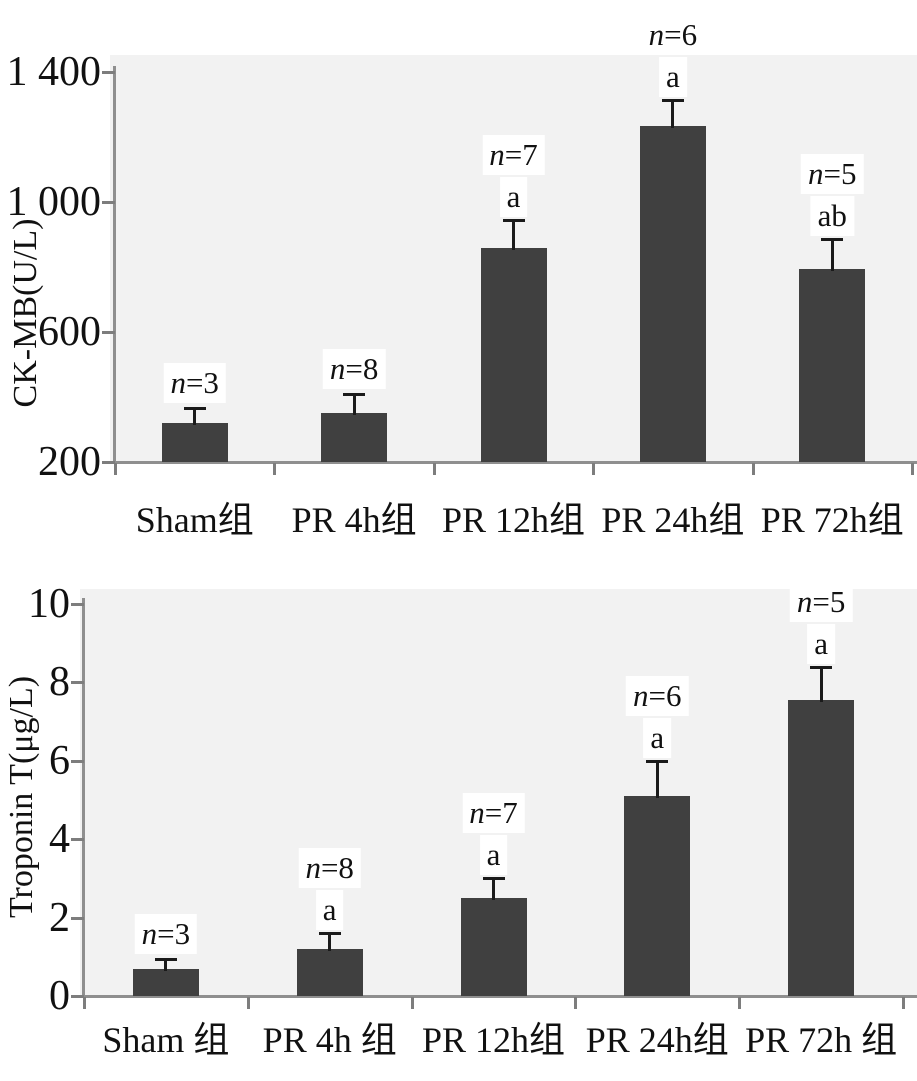 The width and height of the screenshot is (917, 1081). Describe the element at coordinates (821, 1040) in the screenshot. I see `x-category-label: PR 72h 组` at that location.